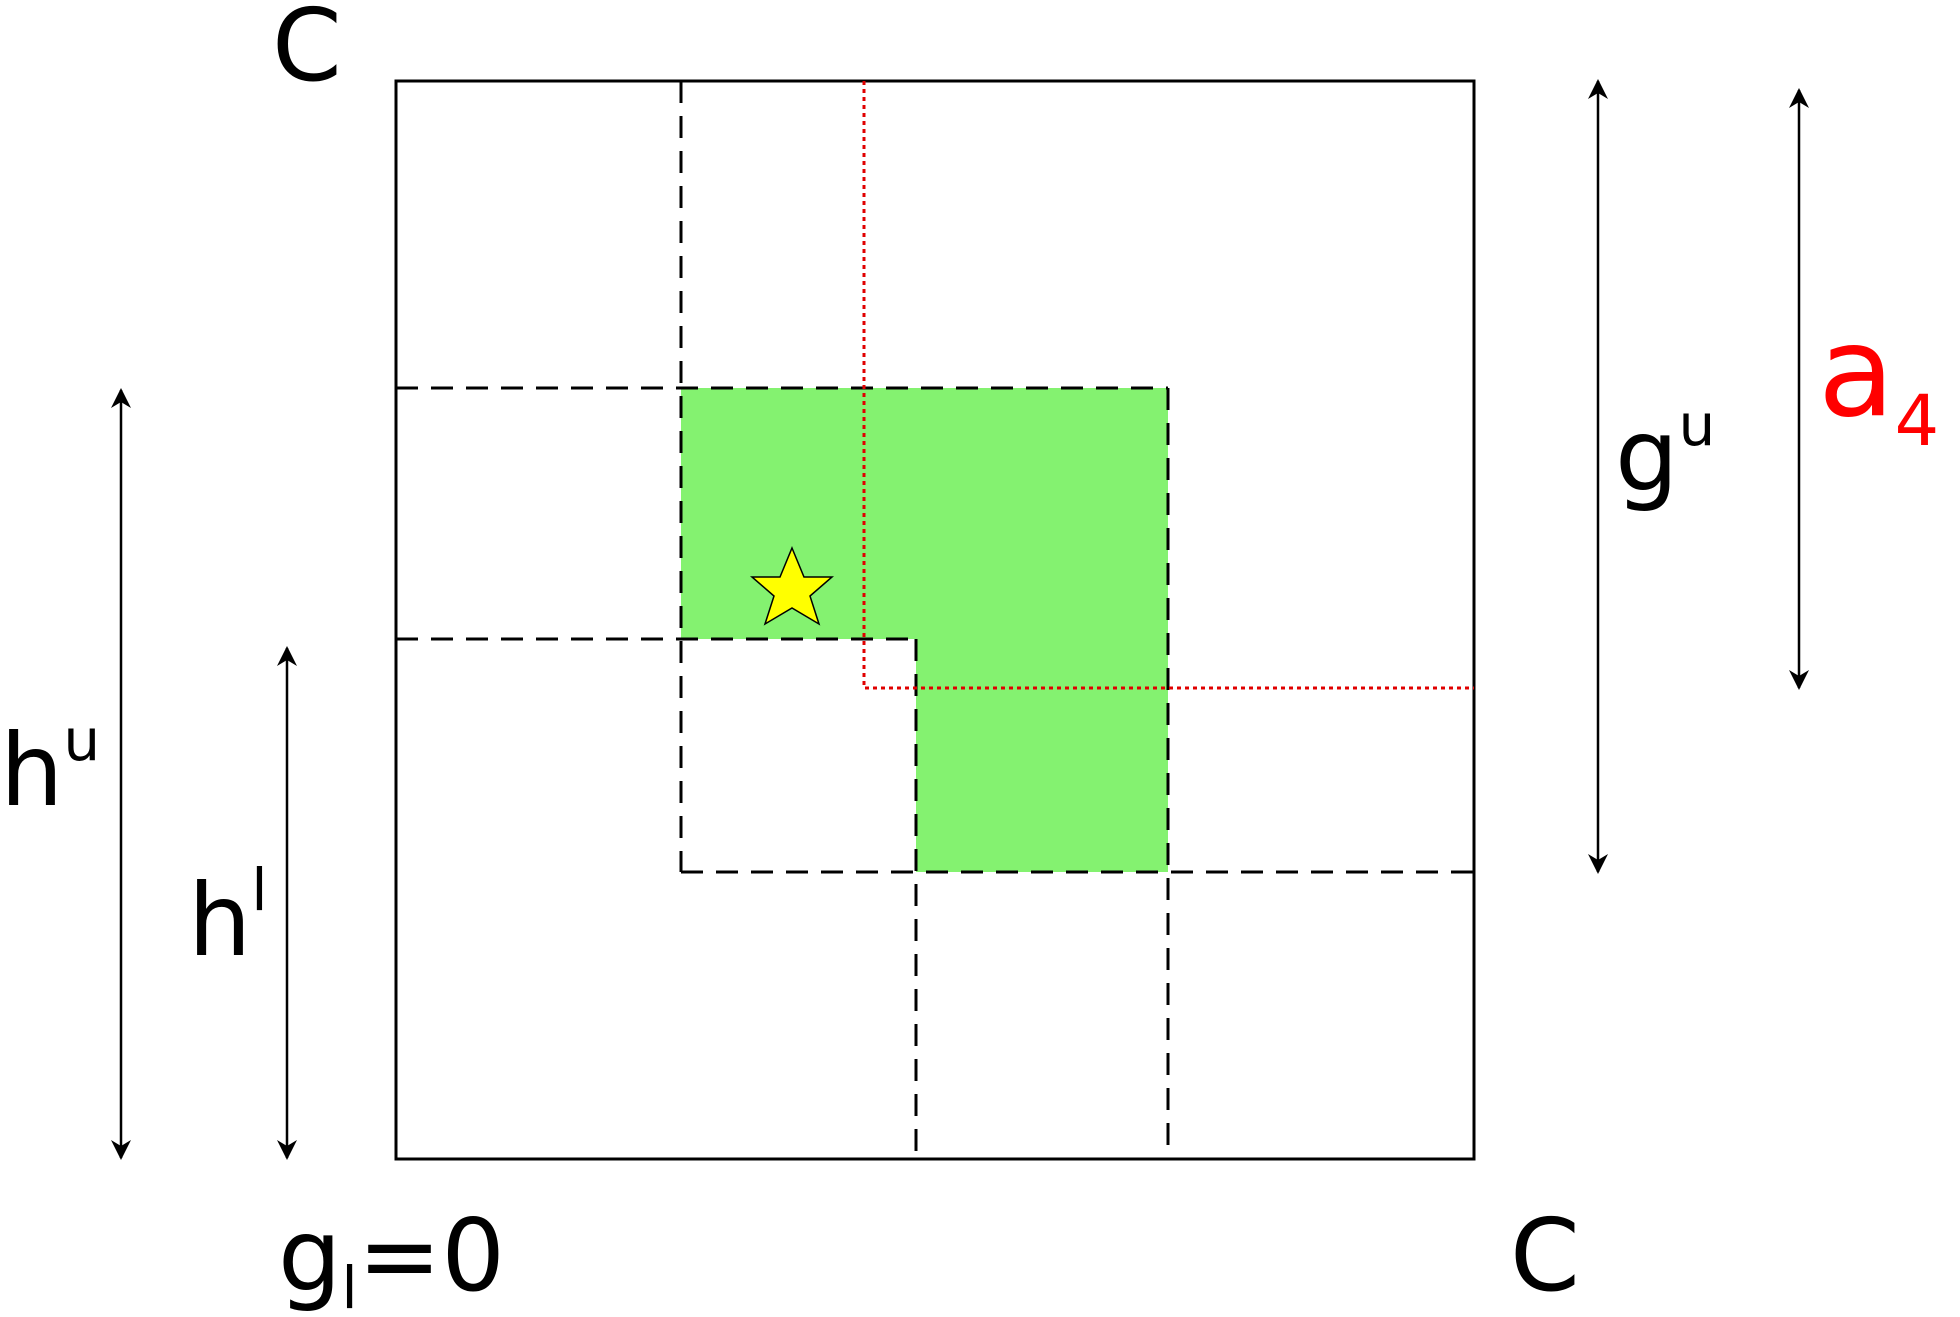  Describe the element at coordinates (31, 770) in the screenshot. I see `h-upper-base: h` at that location.